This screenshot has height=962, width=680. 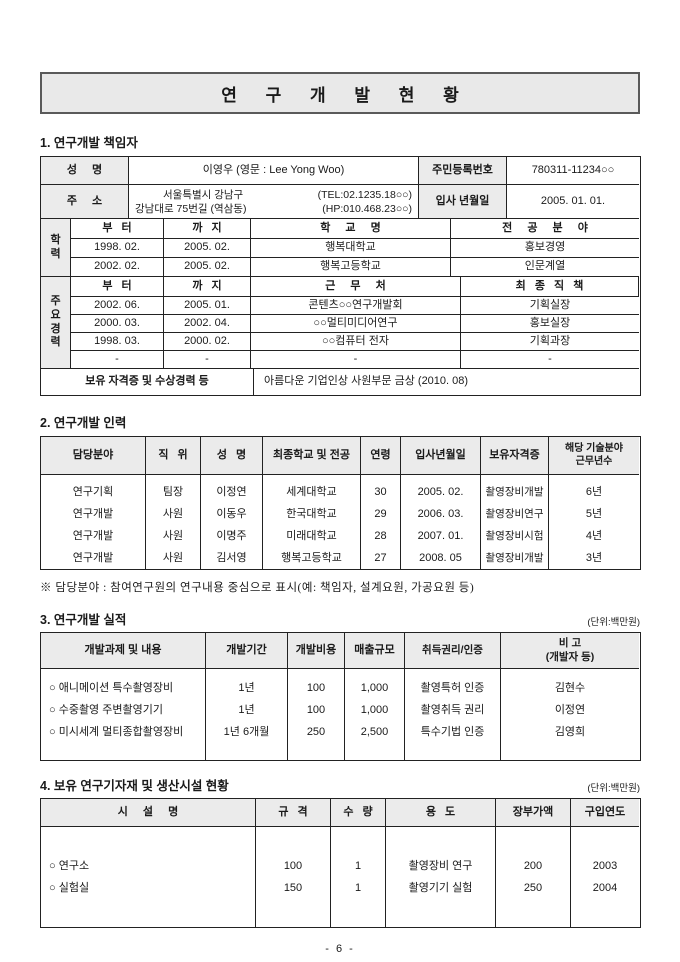 I want to click on s2-col-header: 담당분야, so click(x=93, y=456).